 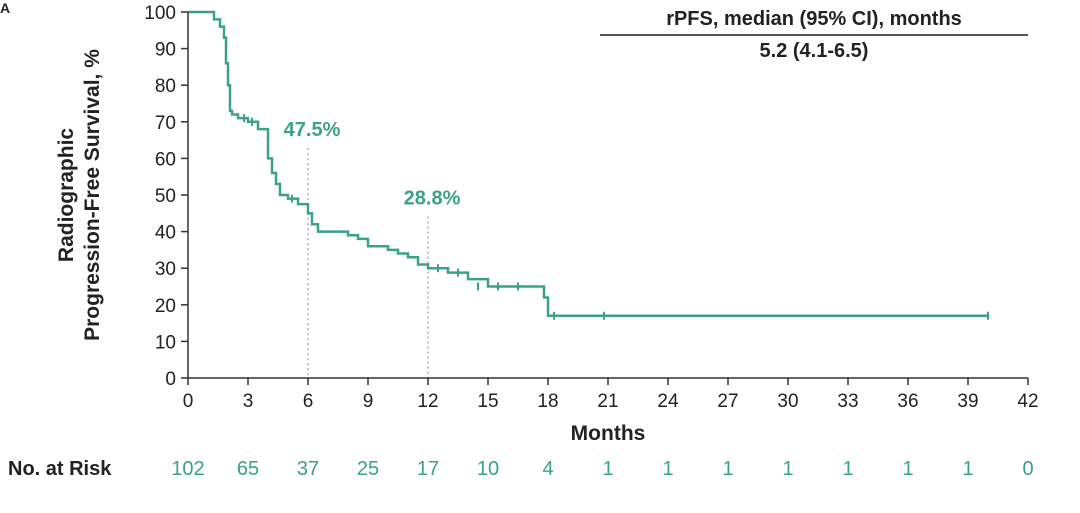 I want to click on annotation-label: 47.5%, so click(x=312, y=130).